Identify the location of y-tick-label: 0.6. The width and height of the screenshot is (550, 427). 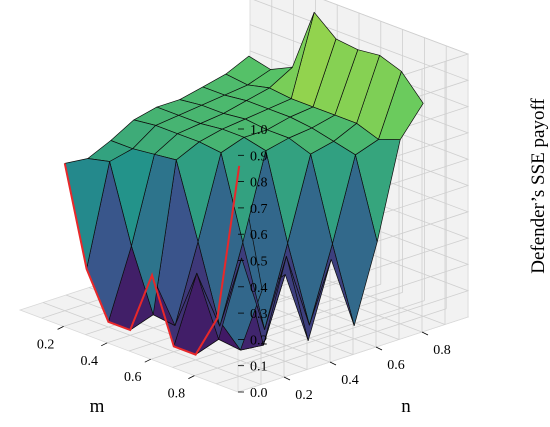
(396, 365).